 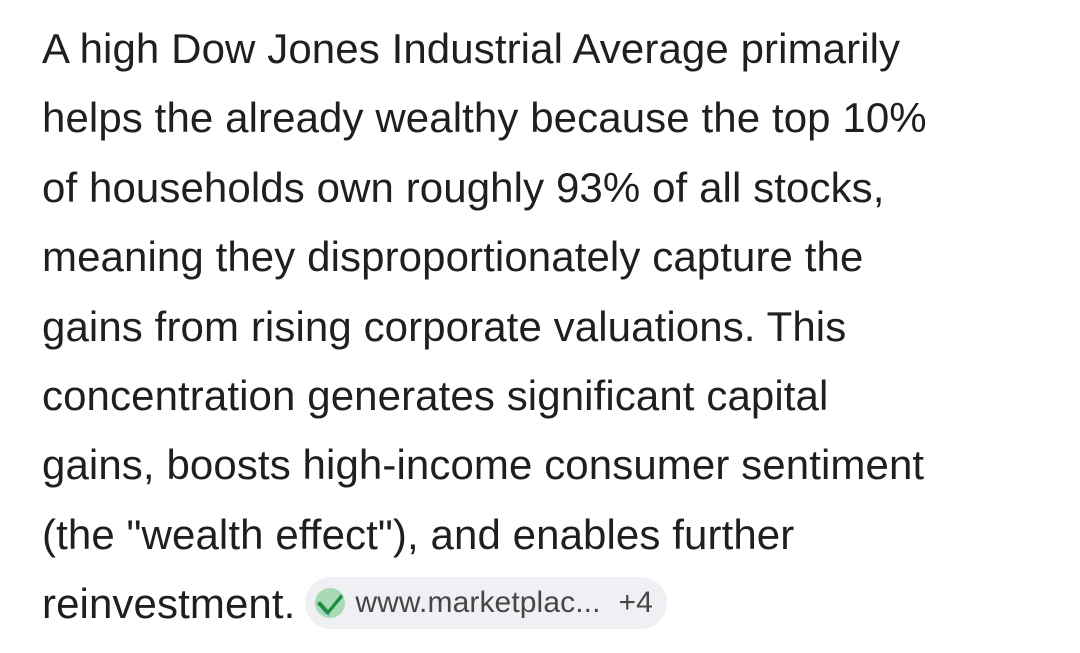 I want to click on more-sources-count: +4, so click(x=635, y=603).